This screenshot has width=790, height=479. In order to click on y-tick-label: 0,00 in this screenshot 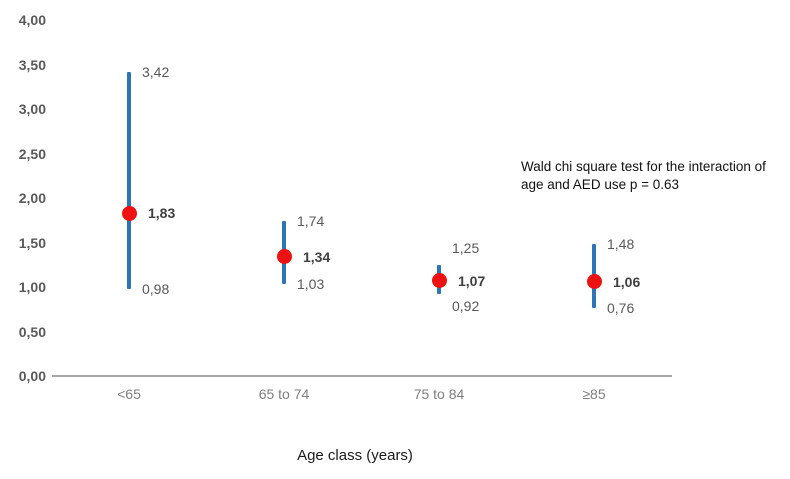, I will do `click(32, 376)`.